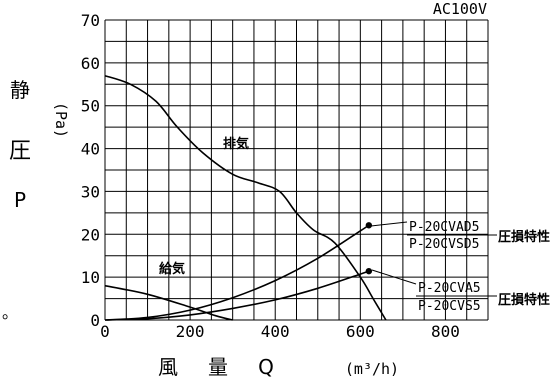  What do you see at coordinates (369, 271) in the screenshot?
I see `marker-loss-a5` at bounding box center [369, 271].